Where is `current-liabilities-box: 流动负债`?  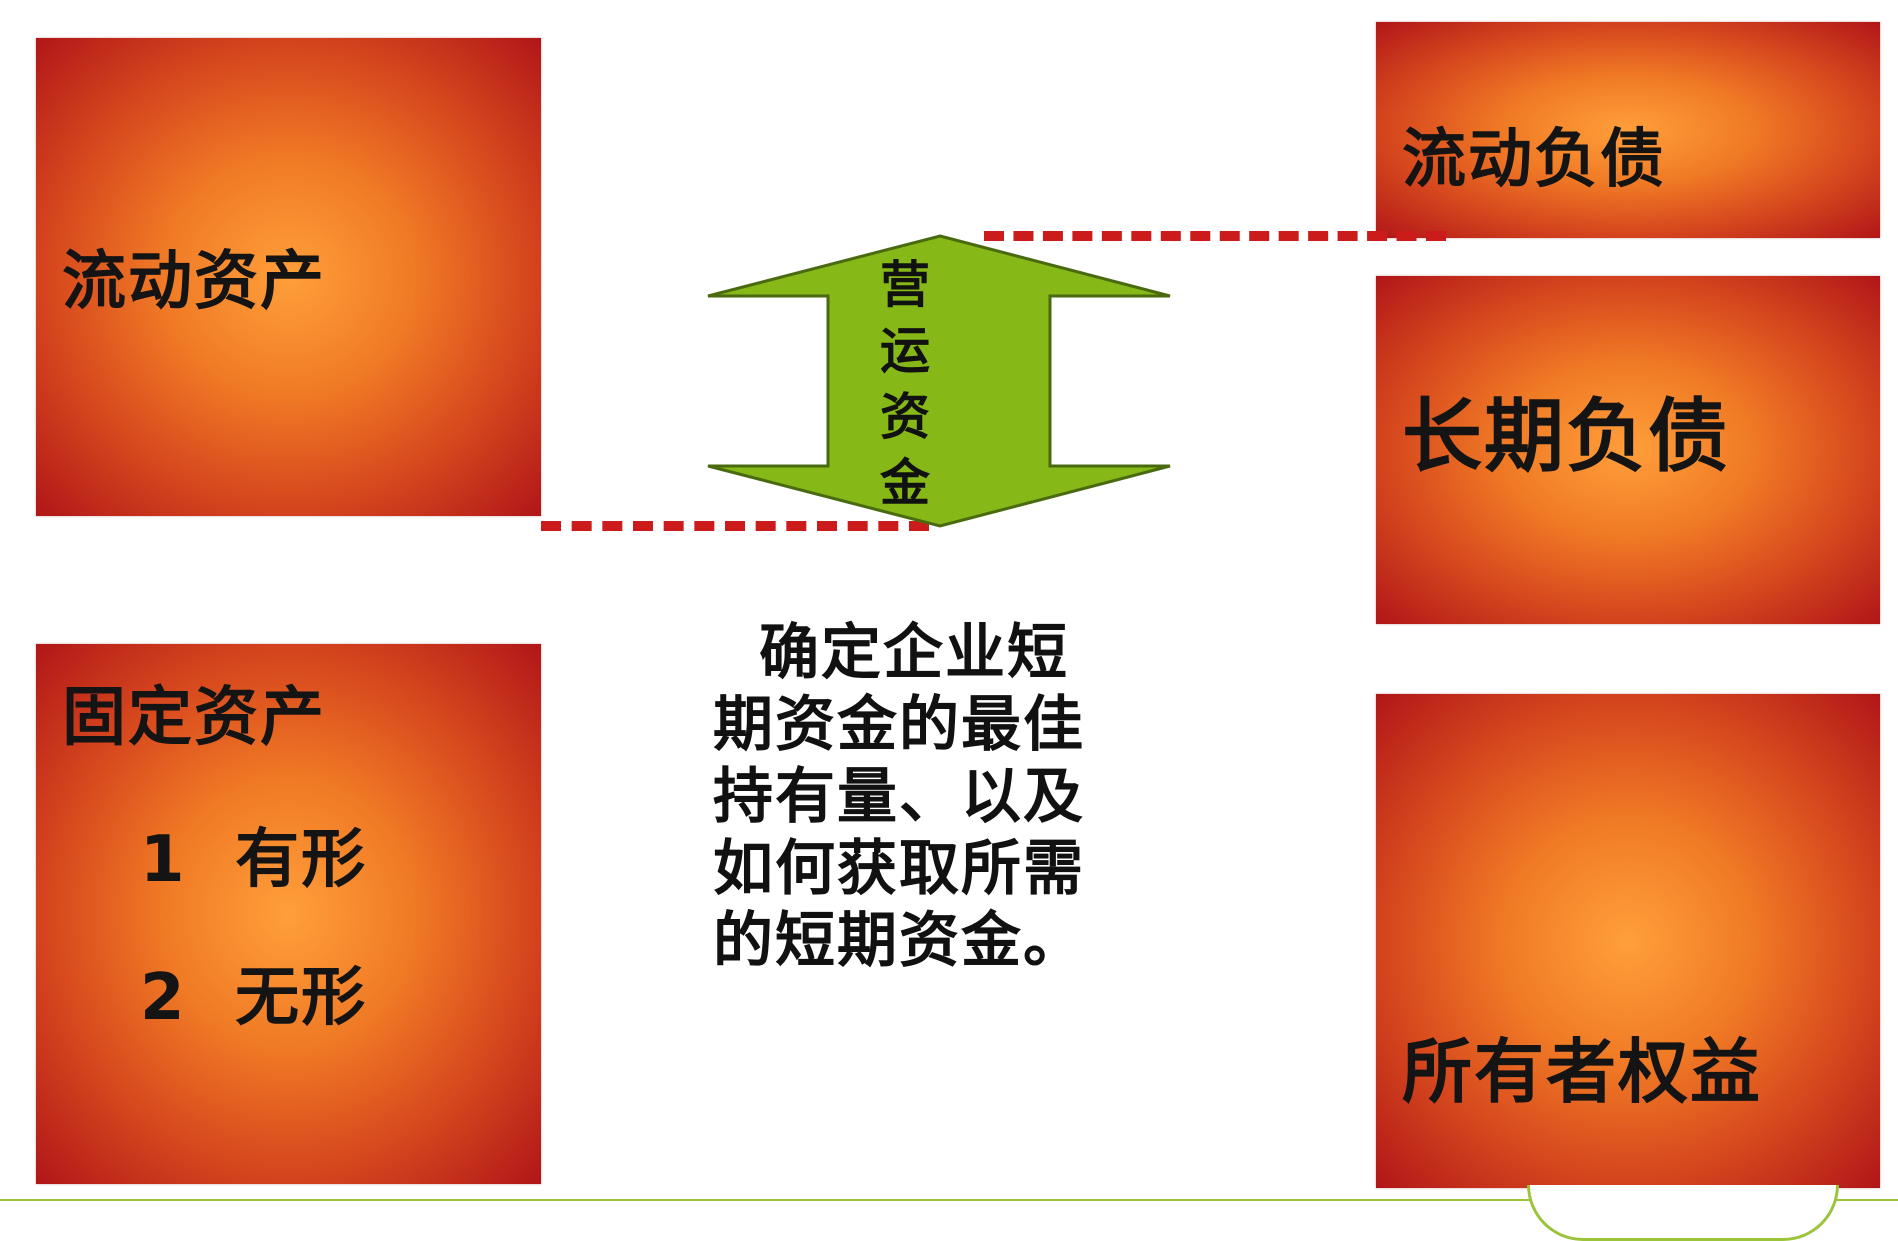 current-liabilities-box: 流动负债 is located at coordinates (1628, 130).